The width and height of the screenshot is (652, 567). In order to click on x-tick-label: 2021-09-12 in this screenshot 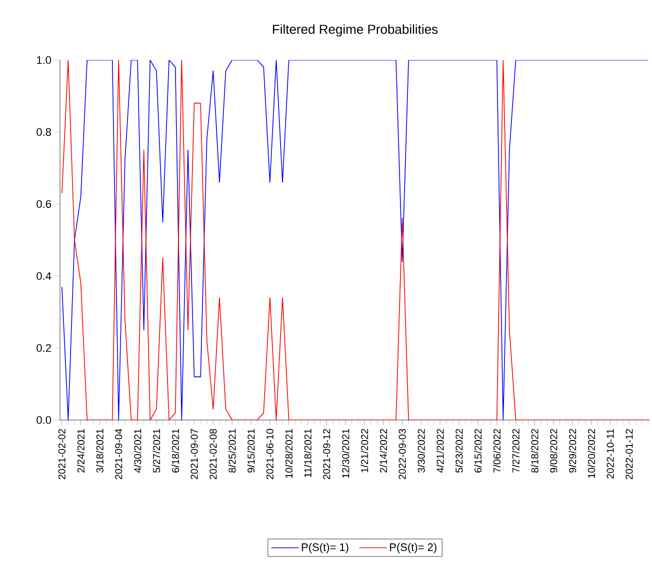, I will do `click(326, 454)`.